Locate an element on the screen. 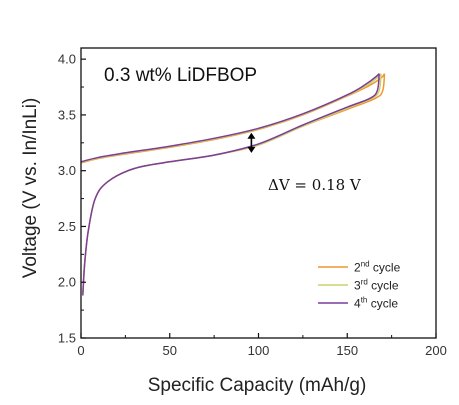 Image resolution: width=459 pixels, height=405 pixels. legend: 2nd cycle 3rd cycle 4th cycle is located at coordinates (359, 285).